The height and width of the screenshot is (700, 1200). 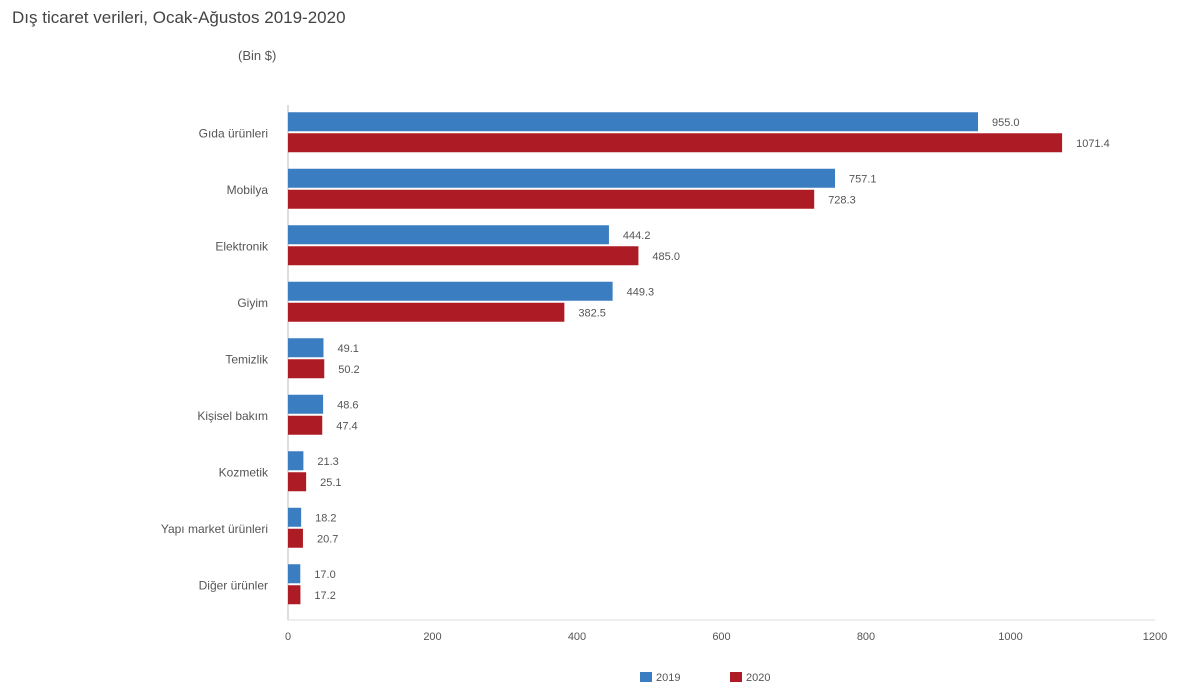 What do you see at coordinates (252, 303) in the screenshot?
I see `category-label: Giyim` at bounding box center [252, 303].